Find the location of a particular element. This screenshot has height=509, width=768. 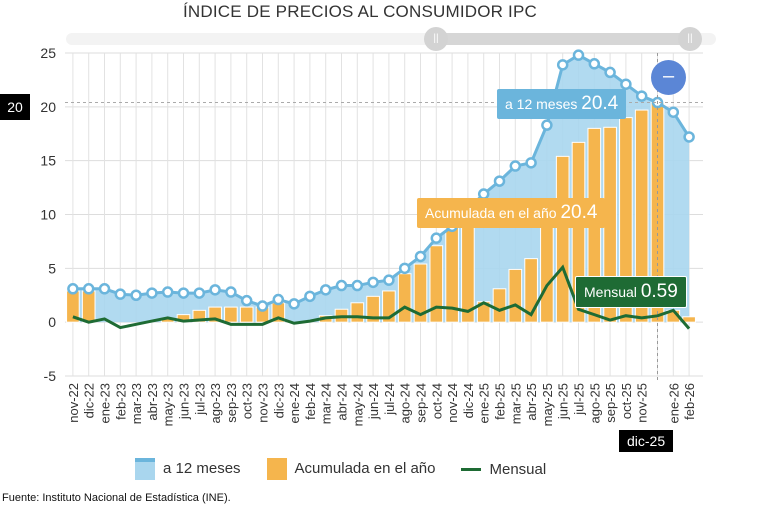

legend-item-a12: a 12 meses is located at coordinates (188, 469).